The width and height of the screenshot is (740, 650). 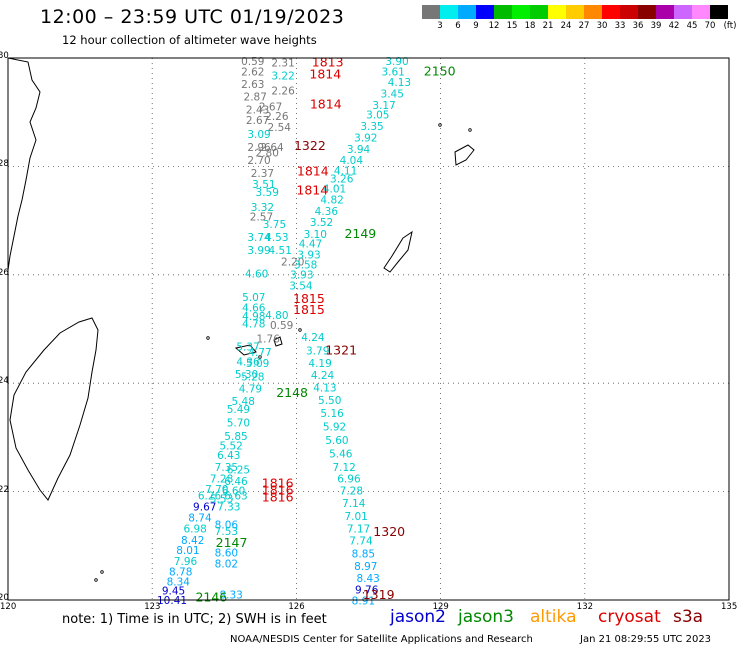 What do you see at coordinates (270, 108) in the screenshot?
I see `wave-height-value: 2.67` at bounding box center [270, 108].